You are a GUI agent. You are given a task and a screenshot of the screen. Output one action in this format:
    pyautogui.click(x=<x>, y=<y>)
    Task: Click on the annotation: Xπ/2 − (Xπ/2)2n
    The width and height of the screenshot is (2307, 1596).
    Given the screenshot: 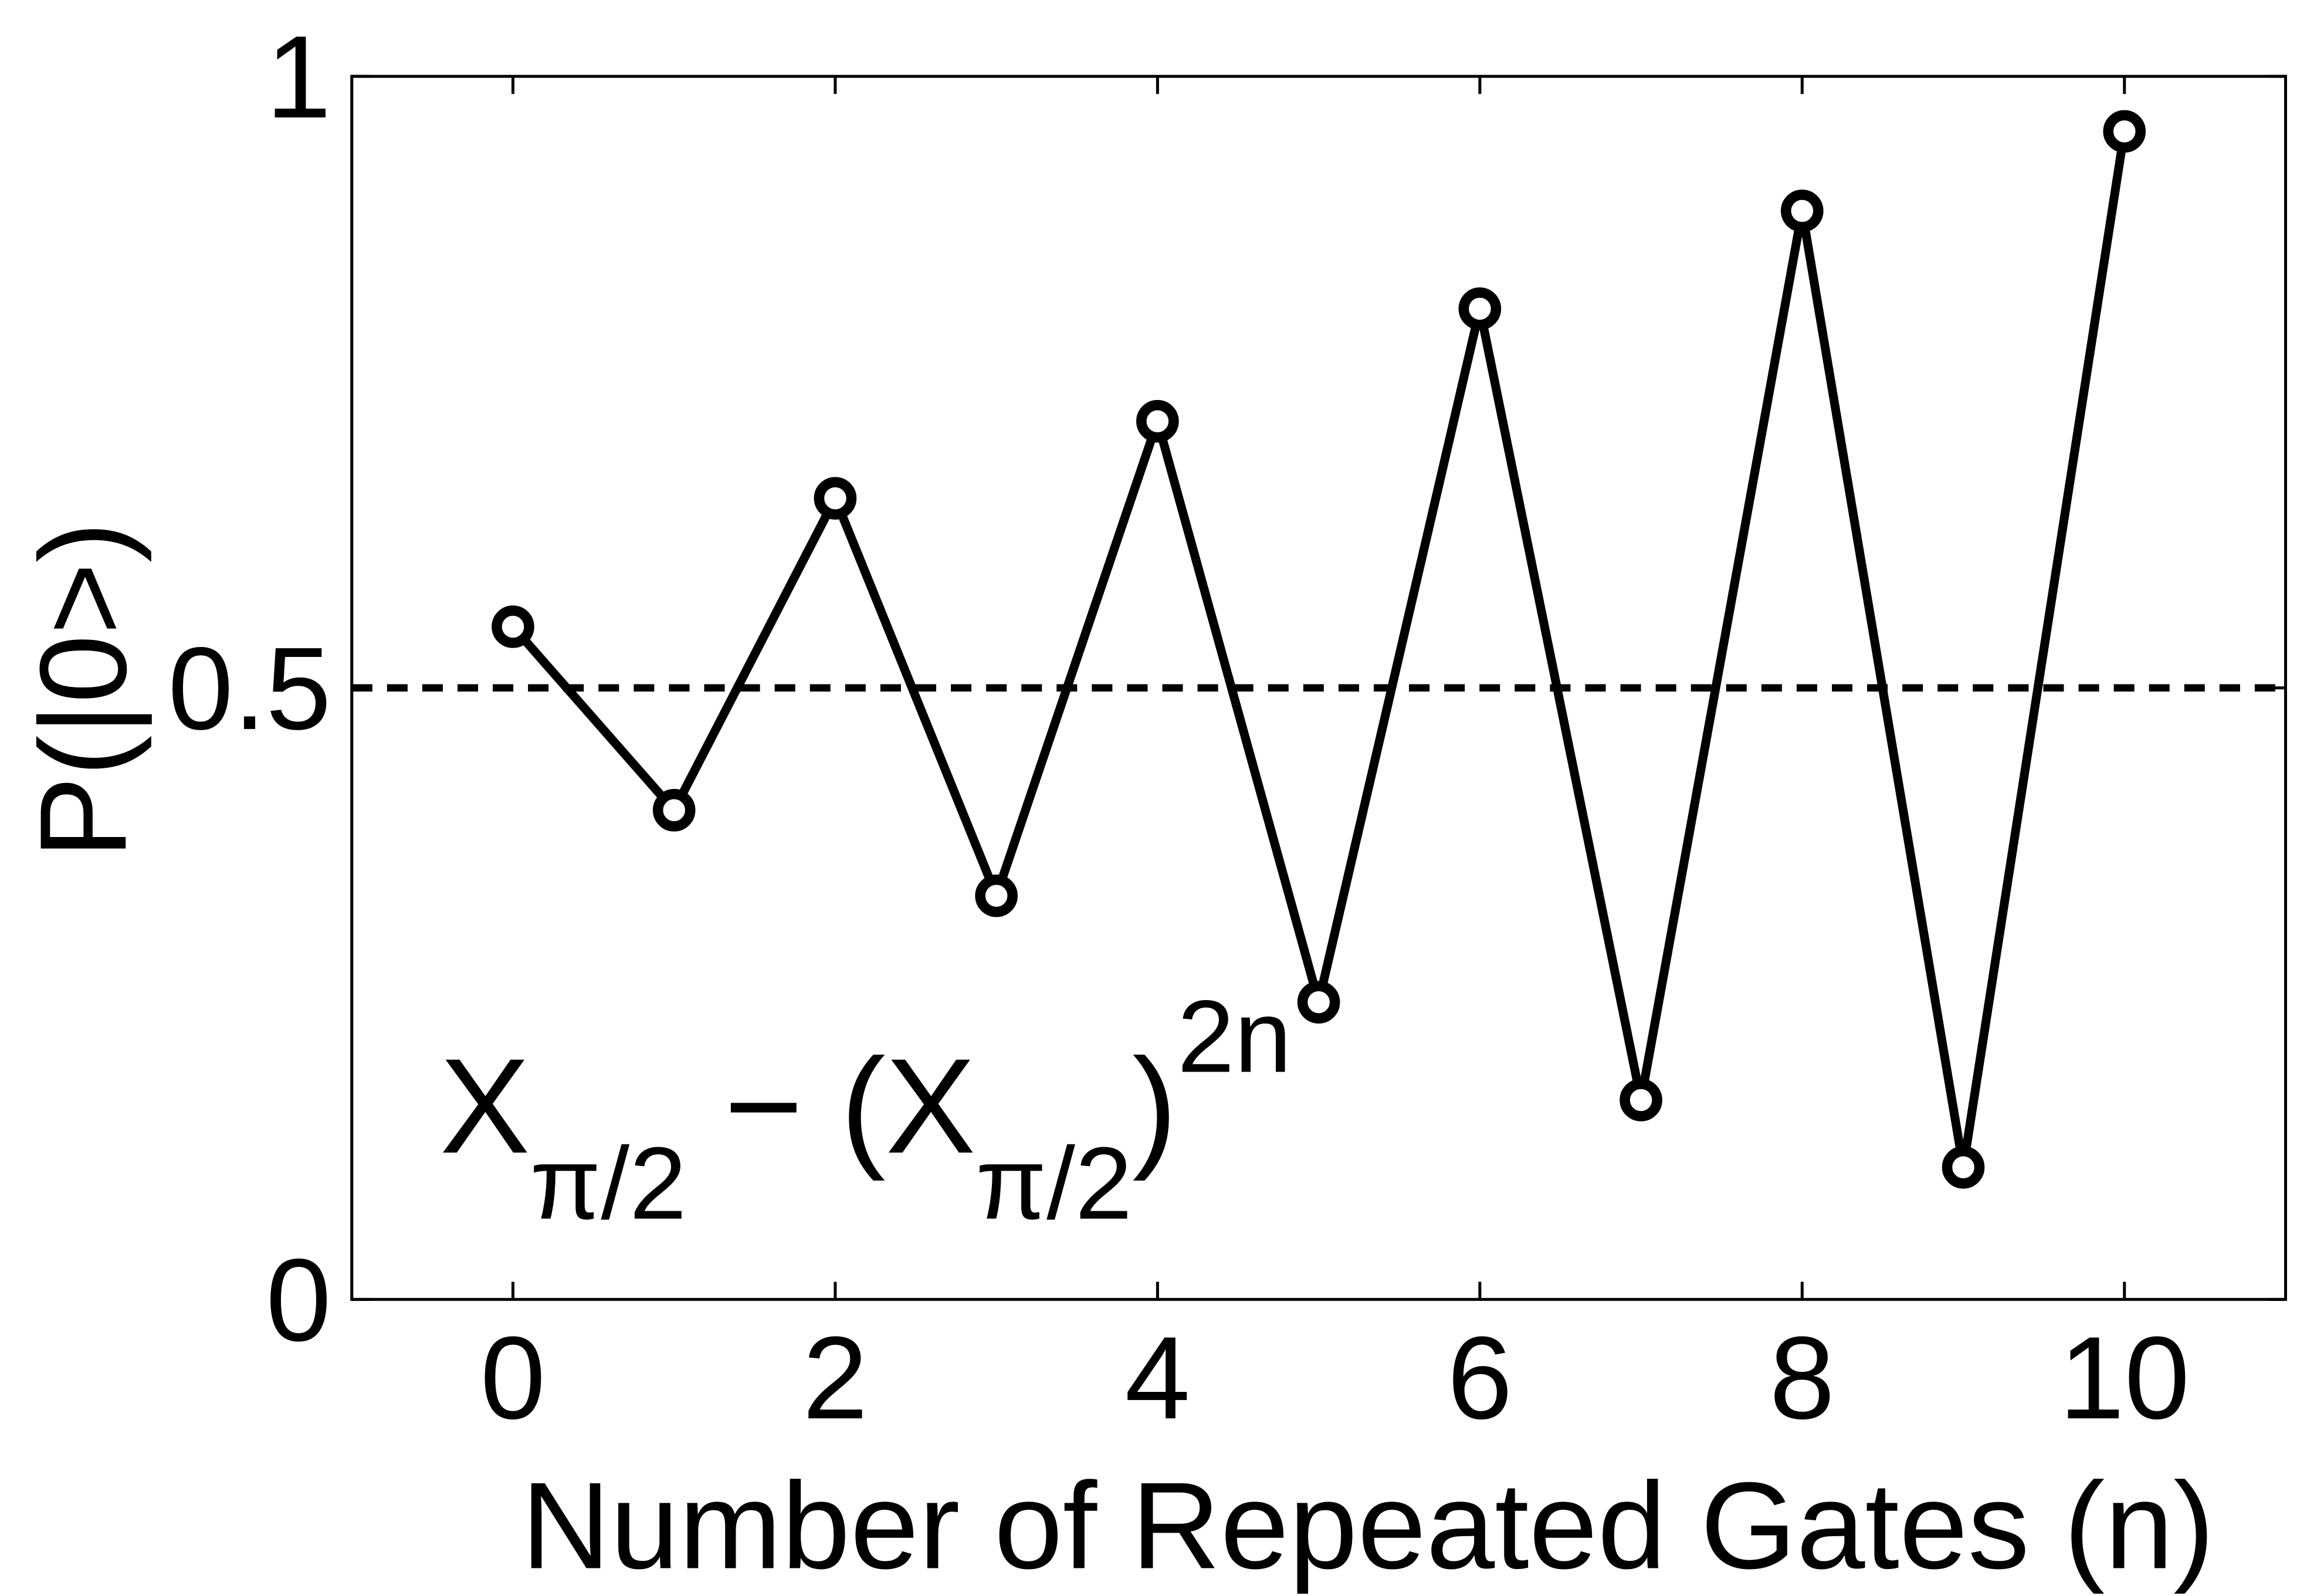 What is the action you would take?
    pyautogui.click(x=866, y=1110)
    